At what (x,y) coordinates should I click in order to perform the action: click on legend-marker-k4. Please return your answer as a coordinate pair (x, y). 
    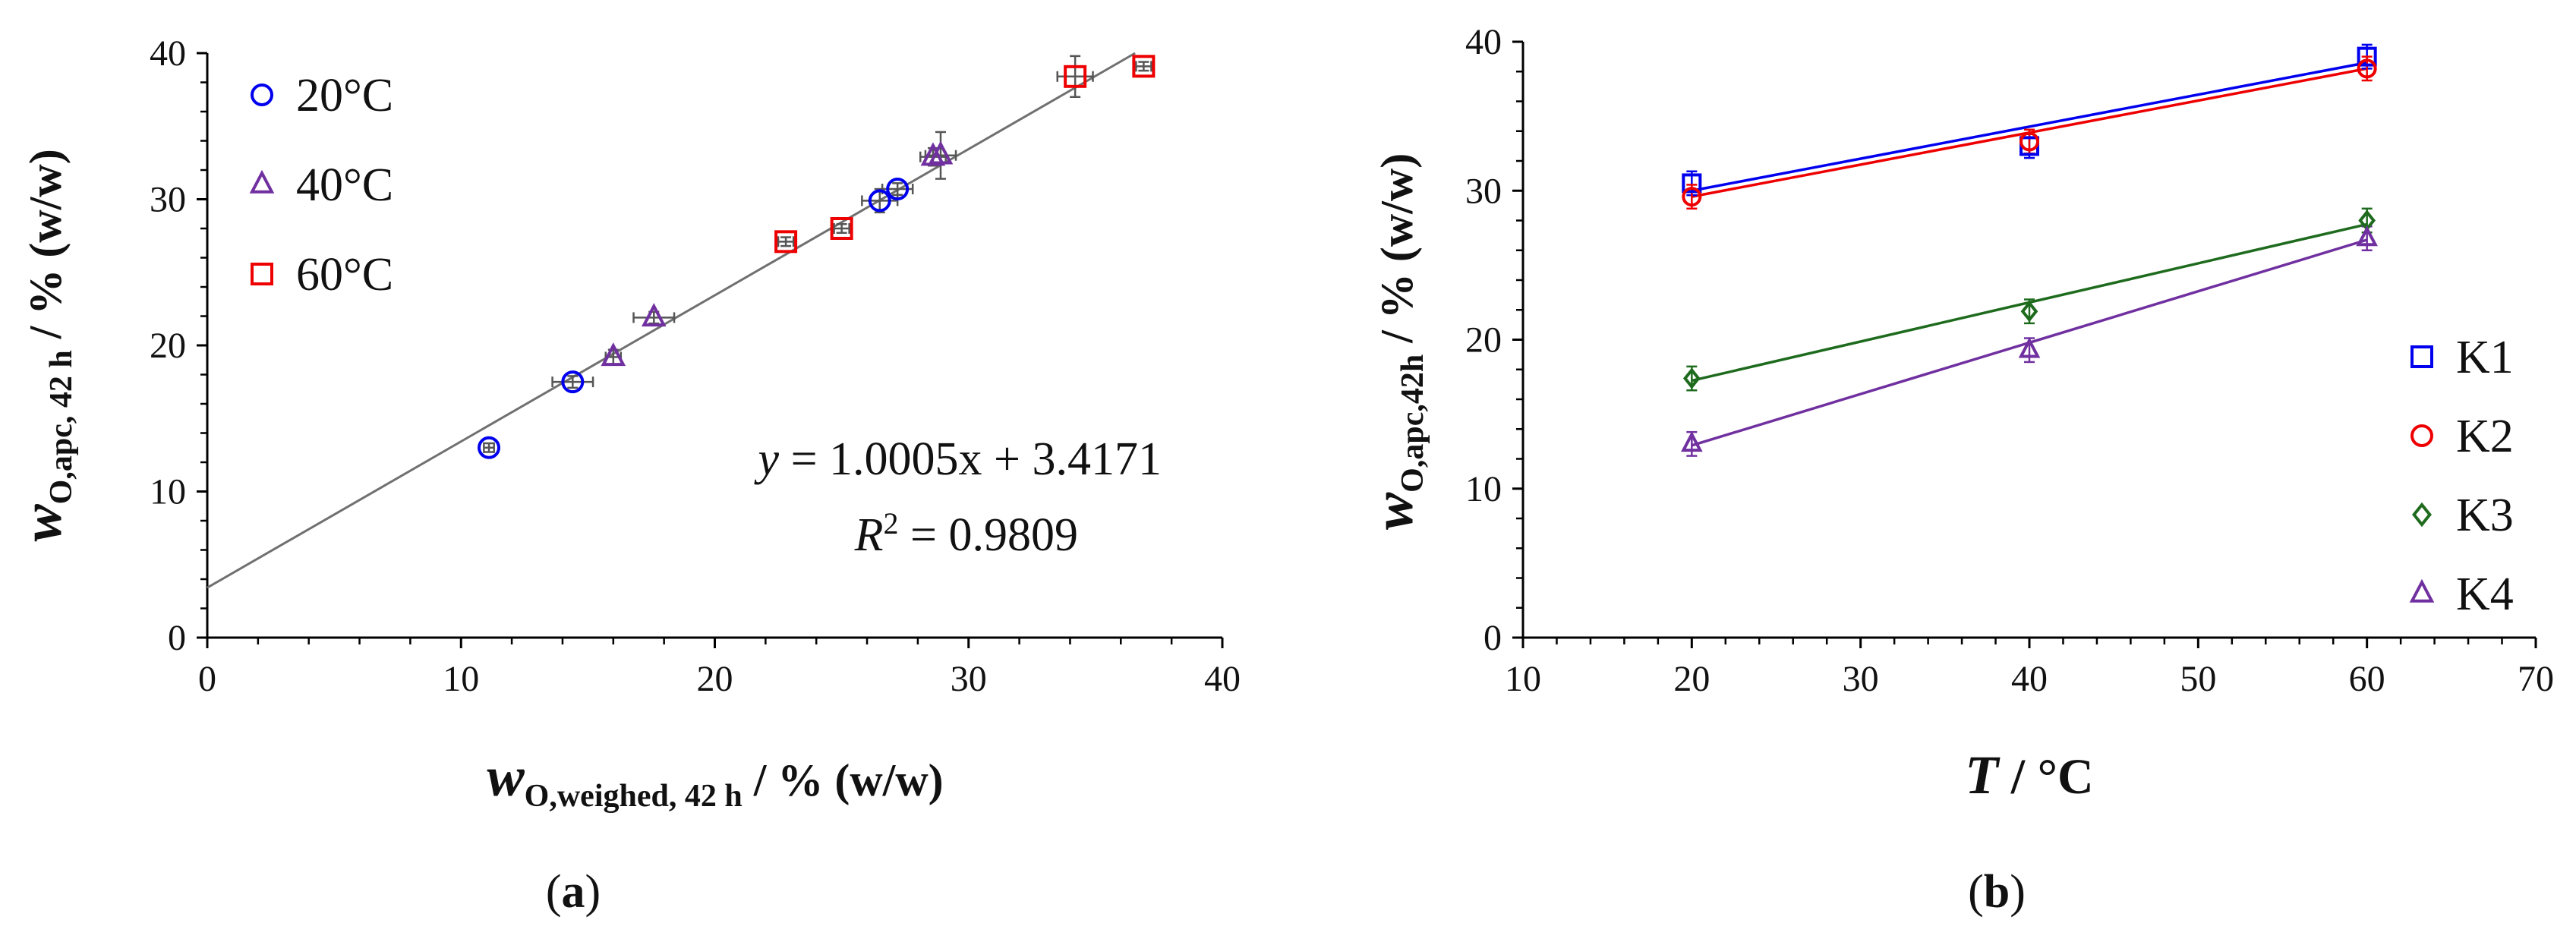
    Looking at the image, I should click on (2422, 590).